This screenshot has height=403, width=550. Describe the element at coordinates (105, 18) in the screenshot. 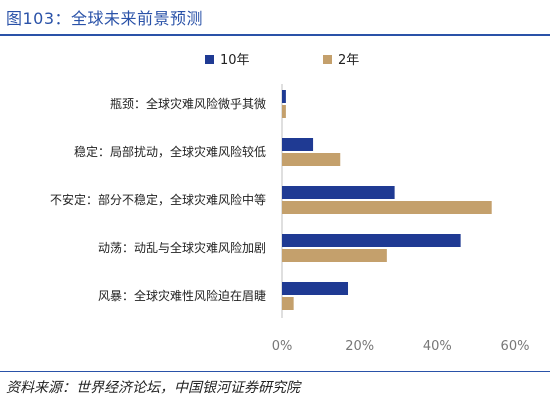

I see `chart-title: 图103：全球未来前景预测` at that location.